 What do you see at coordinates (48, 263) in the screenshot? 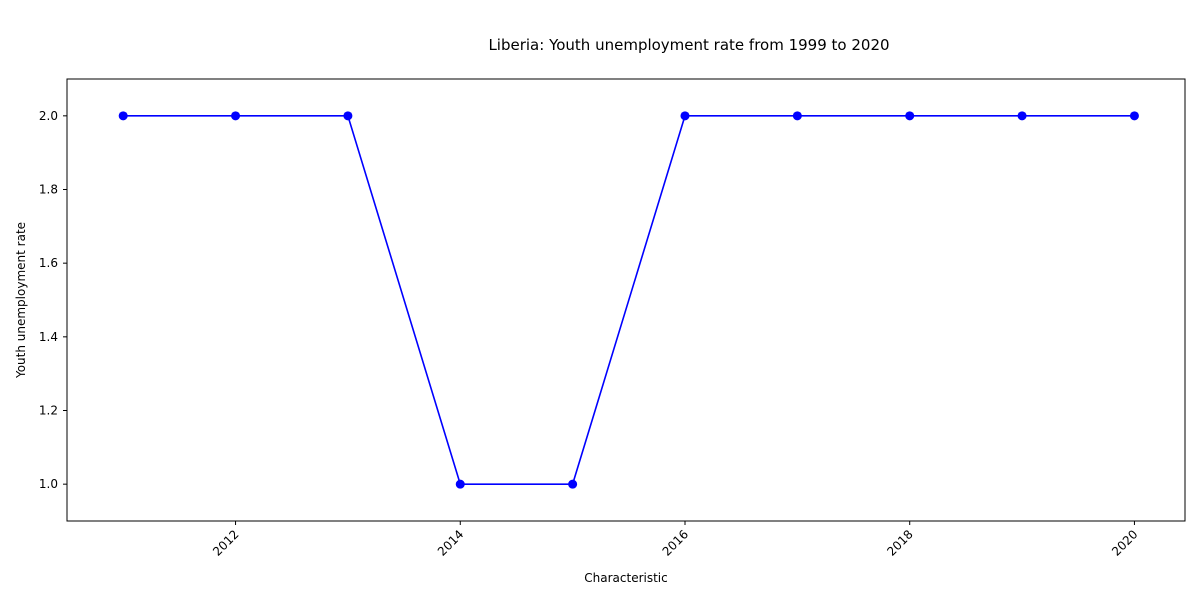
I see `y-tick-label: 1.6` at bounding box center [48, 263].